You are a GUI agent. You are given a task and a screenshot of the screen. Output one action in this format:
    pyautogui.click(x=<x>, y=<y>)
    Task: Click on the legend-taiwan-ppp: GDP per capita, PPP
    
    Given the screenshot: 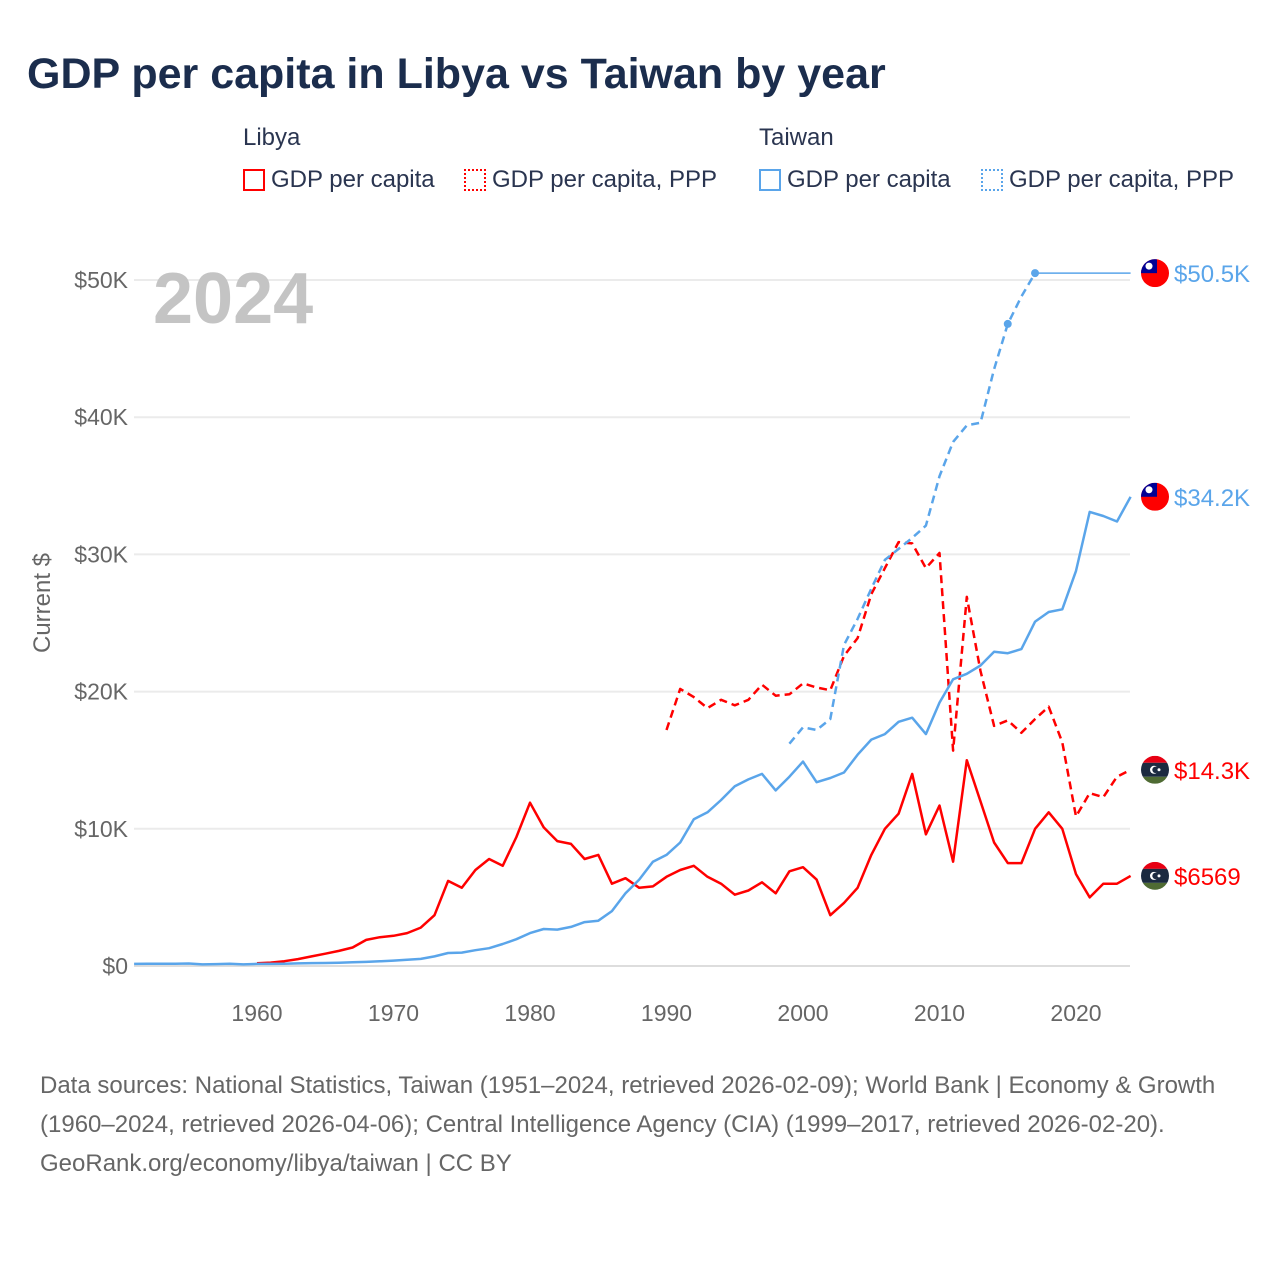 What is the action you would take?
    pyautogui.click(x=1107, y=180)
    